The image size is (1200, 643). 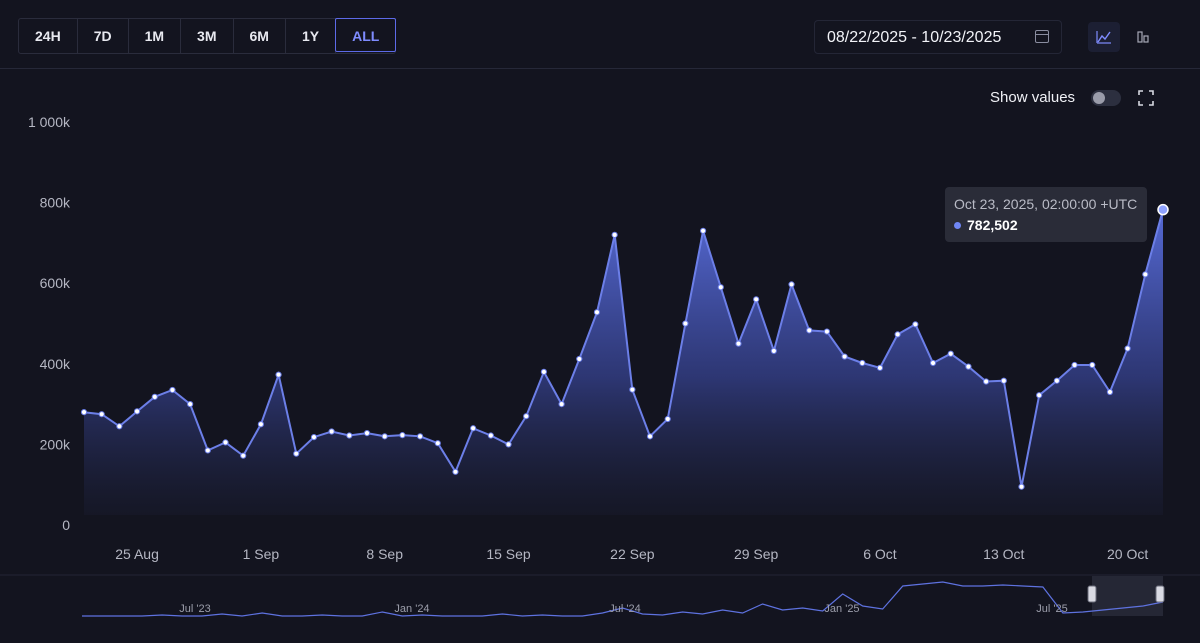 What do you see at coordinates (366, 35) in the screenshot?
I see `range-button-all: ALL` at bounding box center [366, 35].